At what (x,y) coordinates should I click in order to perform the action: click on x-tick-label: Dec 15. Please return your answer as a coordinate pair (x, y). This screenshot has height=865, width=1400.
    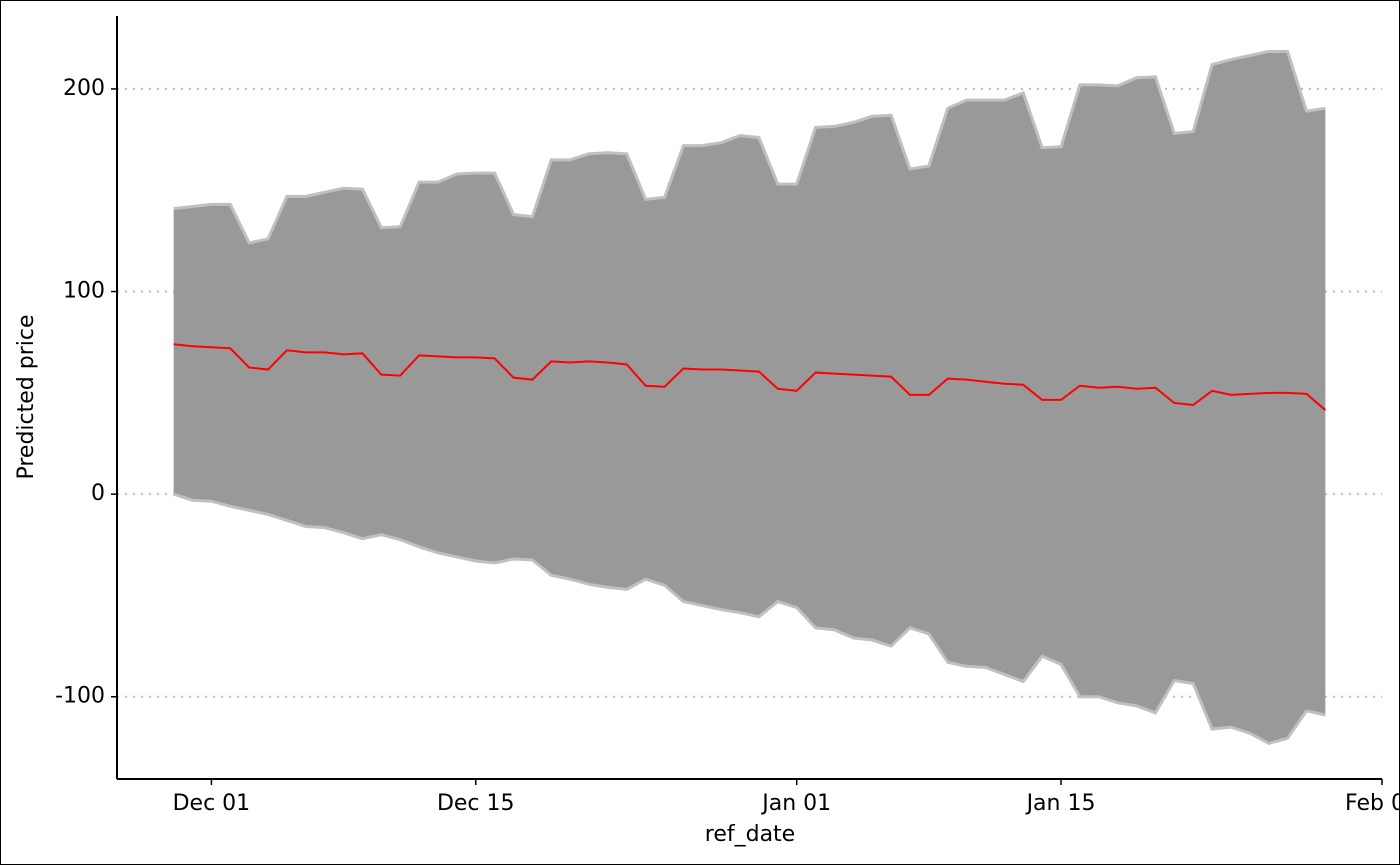
    Looking at the image, I should click on (476, 803).